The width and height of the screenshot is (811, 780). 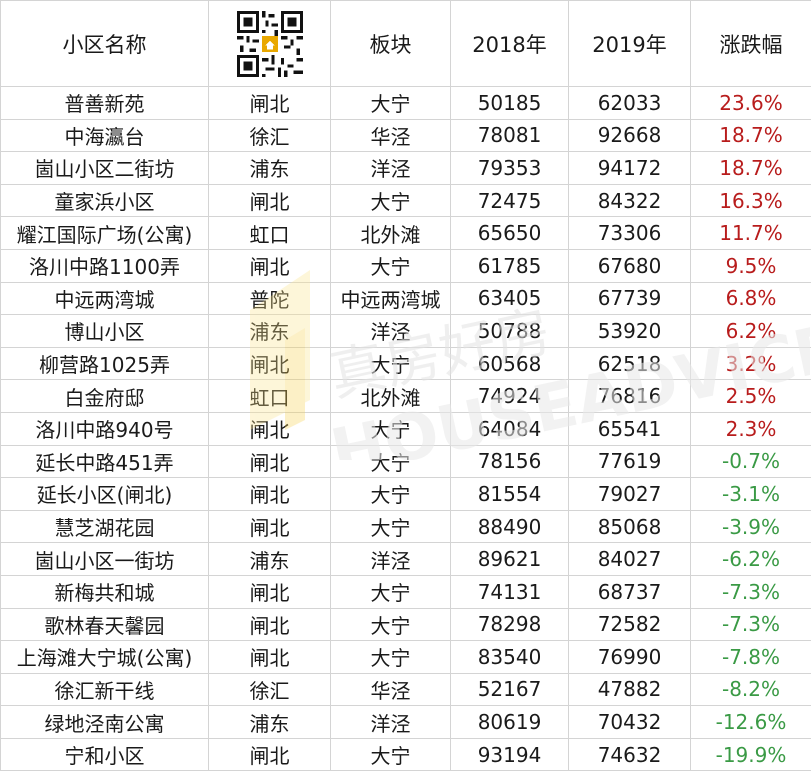 What do you see at coordinates (509, 657) in the screenshot?
I see `cell-2018: 83540` at bounding box center [509, 657].